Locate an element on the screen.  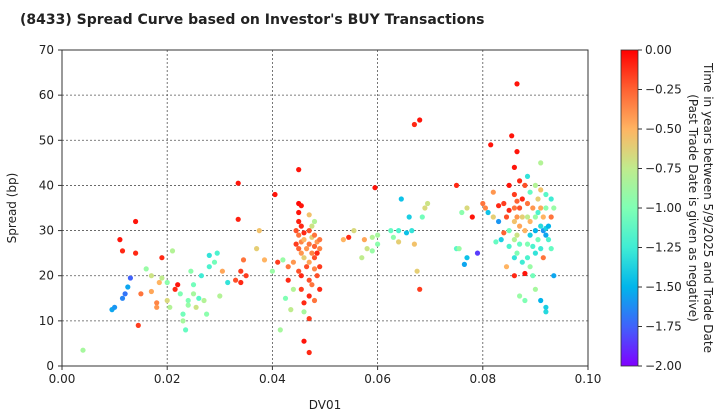
y-axis-label: Spread (bp) is located at coordinates (12, 208).